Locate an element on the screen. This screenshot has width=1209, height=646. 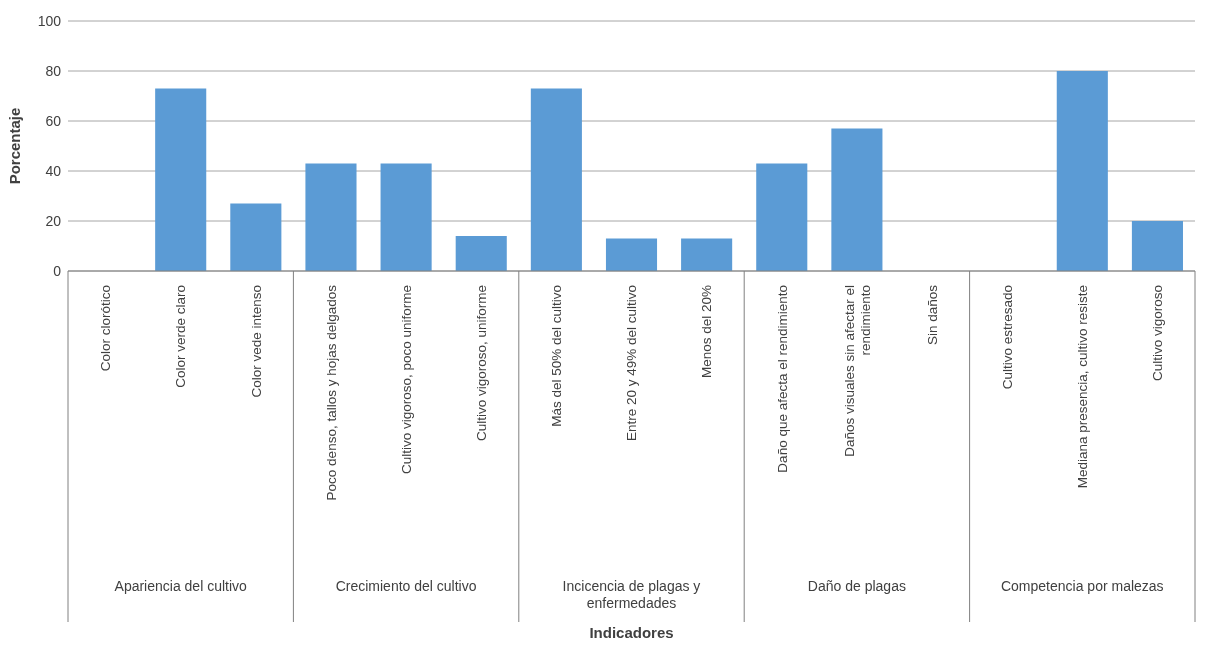
y-tick-label: 80 is located at coordinates (53, 70).